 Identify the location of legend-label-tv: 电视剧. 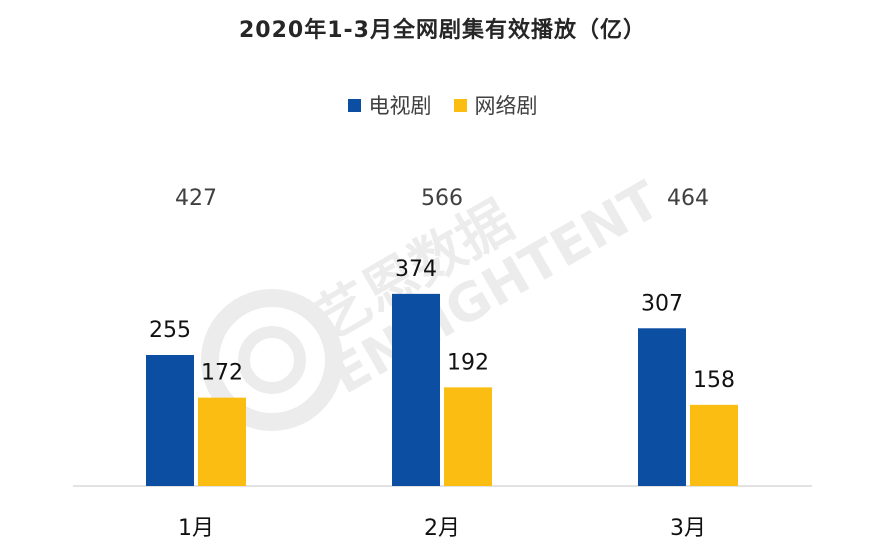
(400, 106).